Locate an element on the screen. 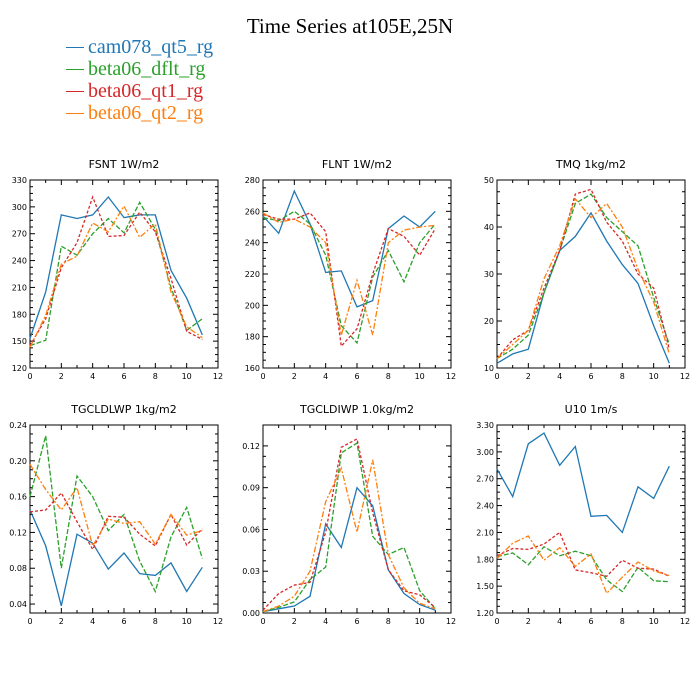  legend-item: cam078_qt5_rg is located at coordinates (139, 47).